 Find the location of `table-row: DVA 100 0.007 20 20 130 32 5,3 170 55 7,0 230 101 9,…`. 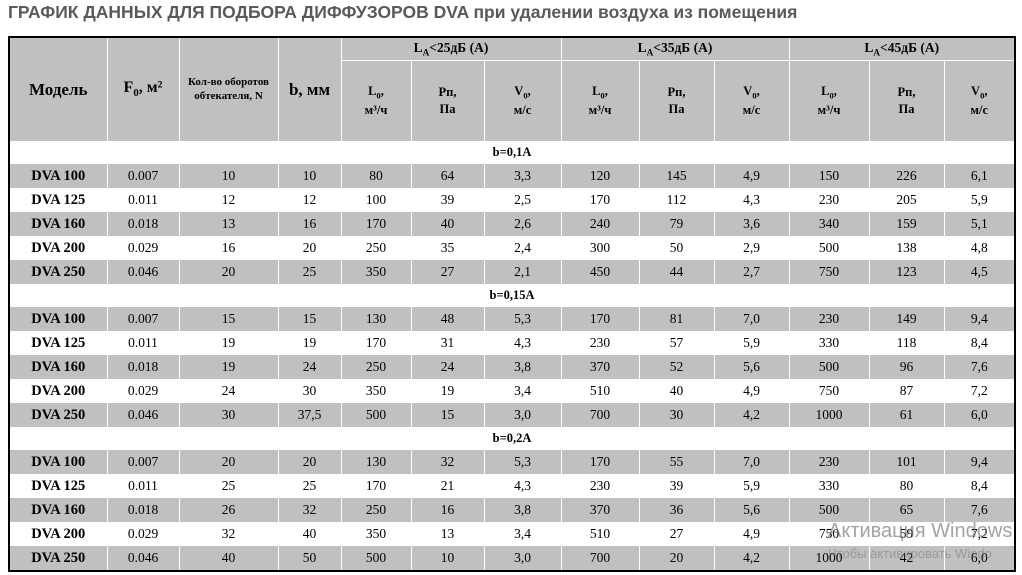

table-row: DVA 100 0.007 20 20 130 32 5,3 170 55 7,0 230 101 9,… is located at coordinates (512, 462).